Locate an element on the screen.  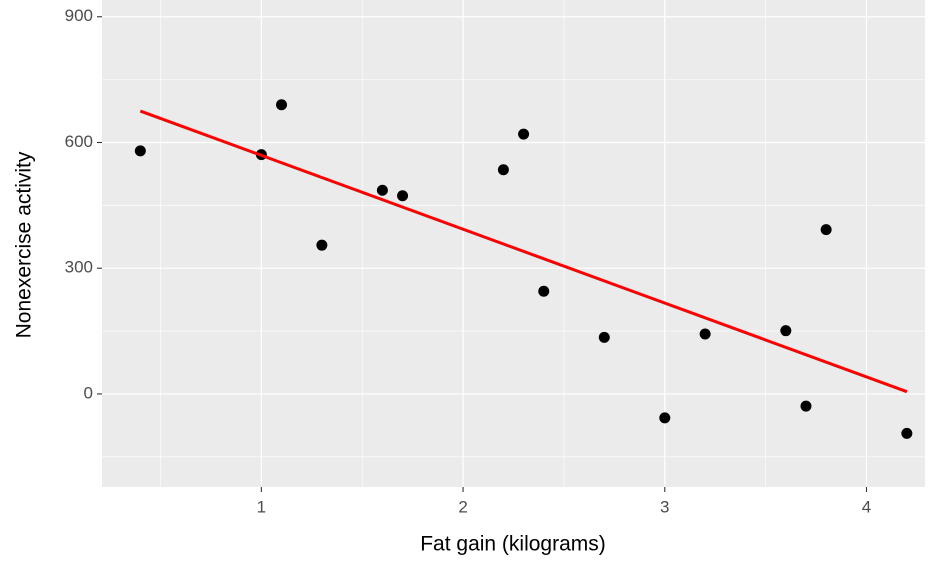
y-tick-label: 600 is located at coordinates (79, 141).